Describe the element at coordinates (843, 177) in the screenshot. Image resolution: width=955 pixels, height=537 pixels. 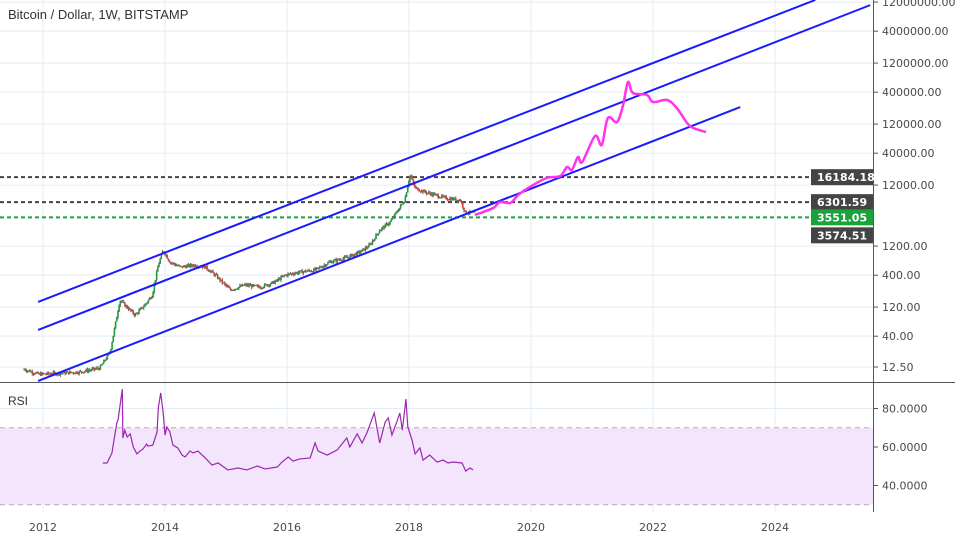
I see `level-price-label: 16184.18` at that location.